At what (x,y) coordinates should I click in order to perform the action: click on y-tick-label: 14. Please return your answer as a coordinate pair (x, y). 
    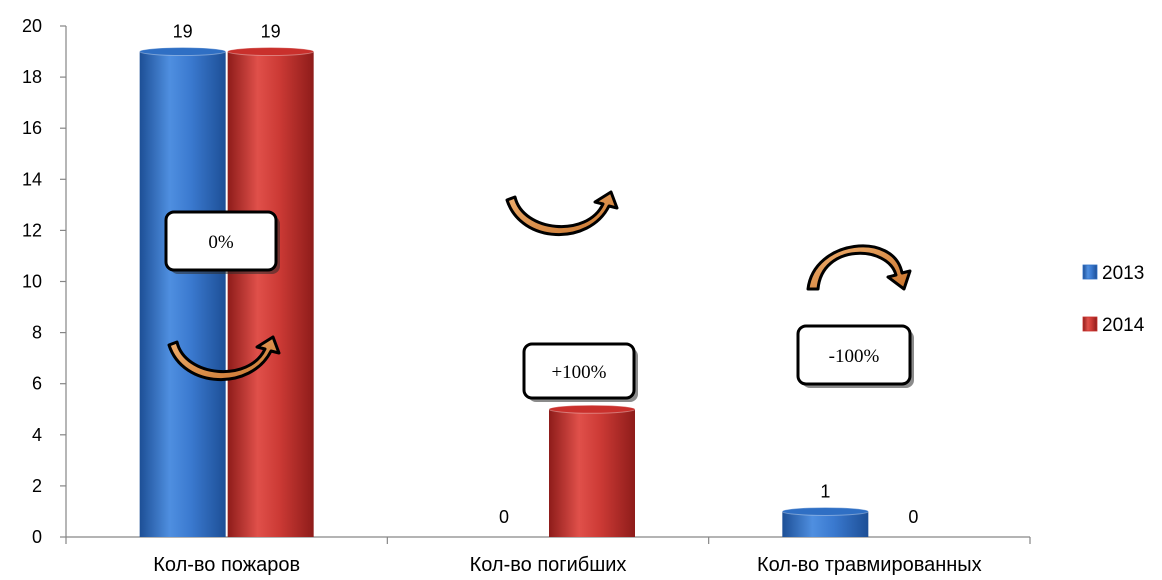
    Looking at the image, I should click on (32, 179).